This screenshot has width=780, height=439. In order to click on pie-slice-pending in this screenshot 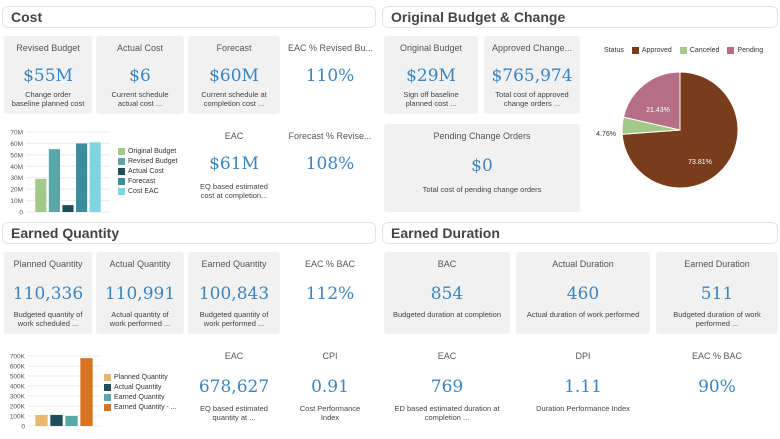, I will do `click(651, 101)`.